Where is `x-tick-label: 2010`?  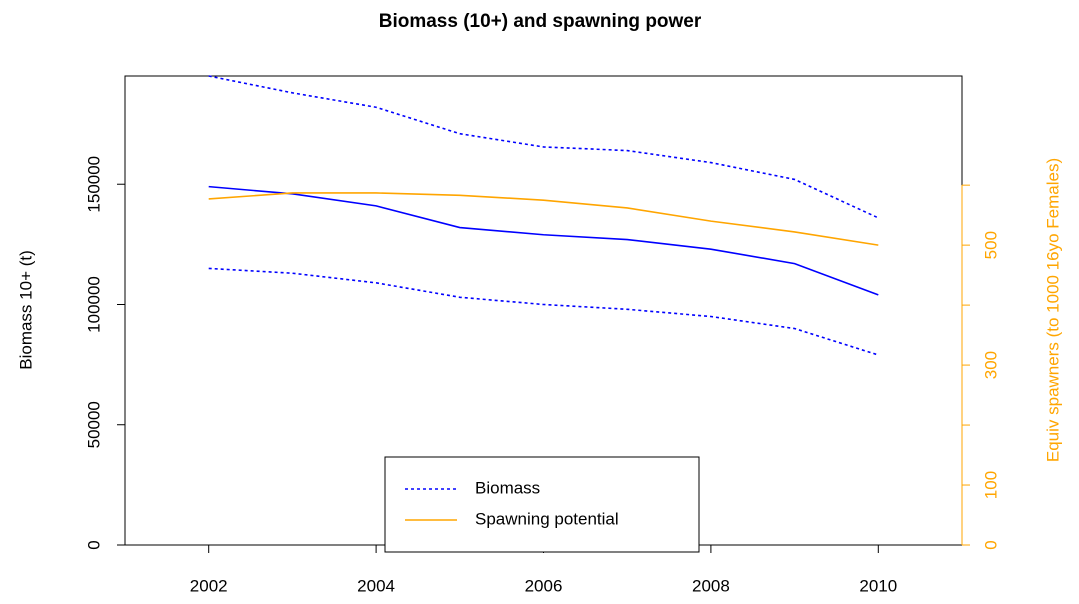 x-tick-label: 2010 is located at coordinates (878, 585).